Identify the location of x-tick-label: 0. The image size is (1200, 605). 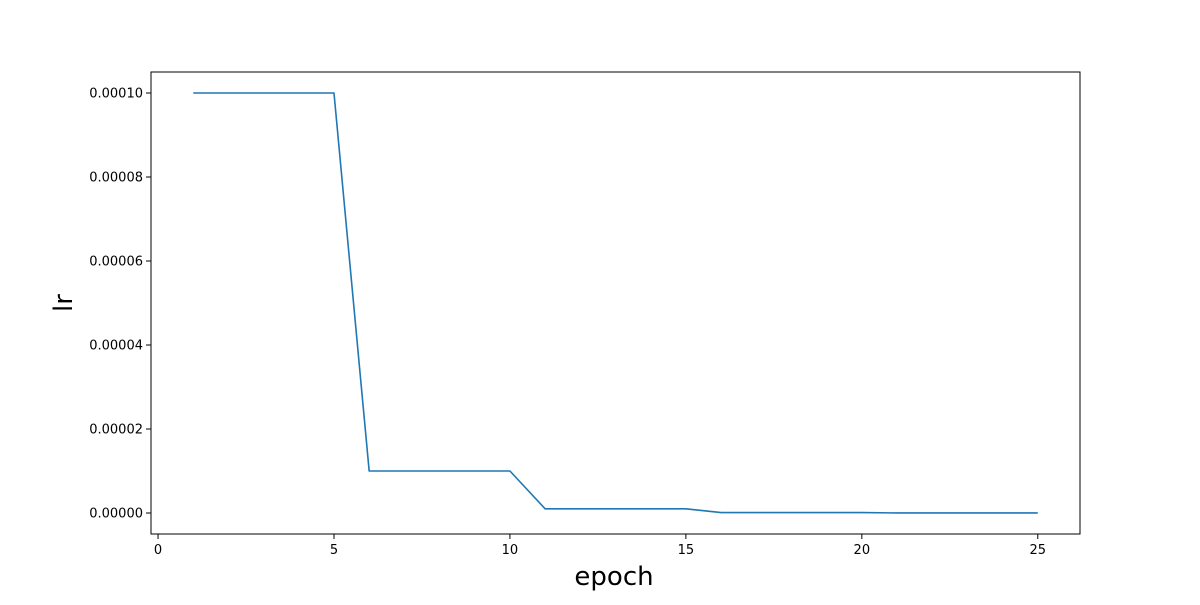
(158, 550).